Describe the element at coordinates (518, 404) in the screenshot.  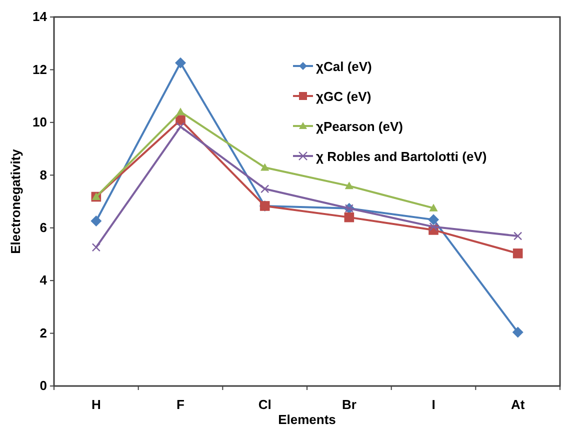
I see `x-tick-label: At` at that location.